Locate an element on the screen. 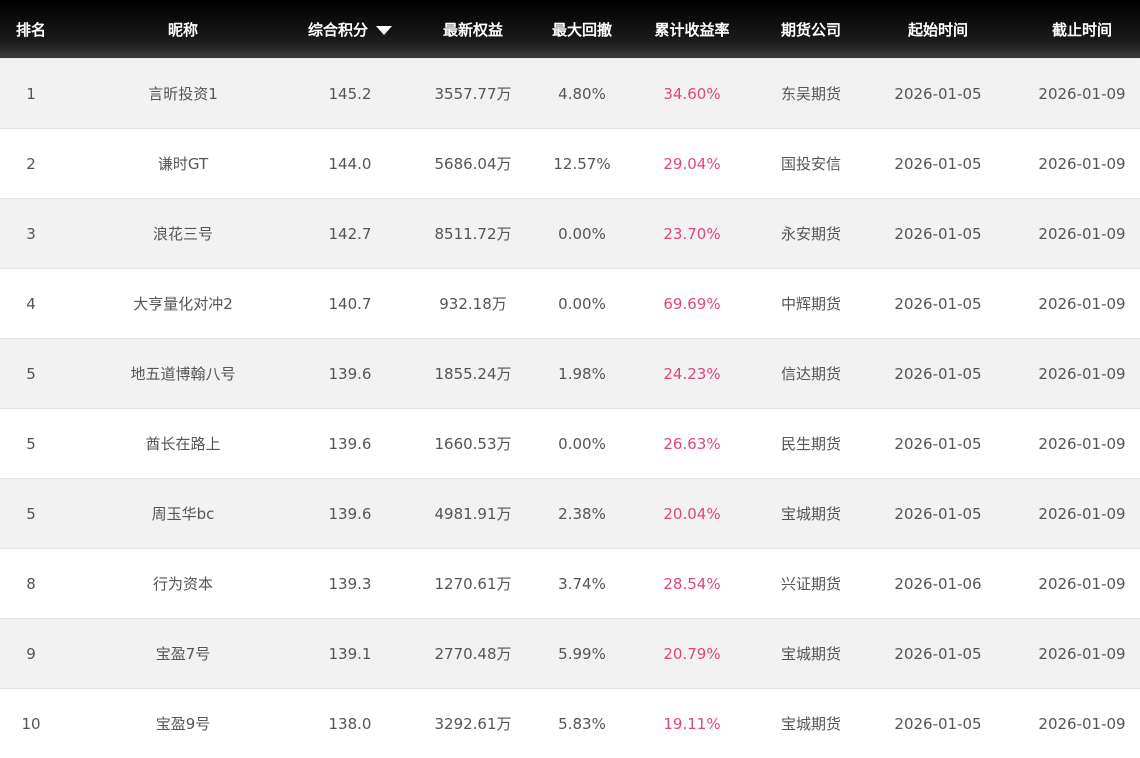 This screenshot has width=1140, height=758. cell-rank: 1 is located at coordinates (31, 94).